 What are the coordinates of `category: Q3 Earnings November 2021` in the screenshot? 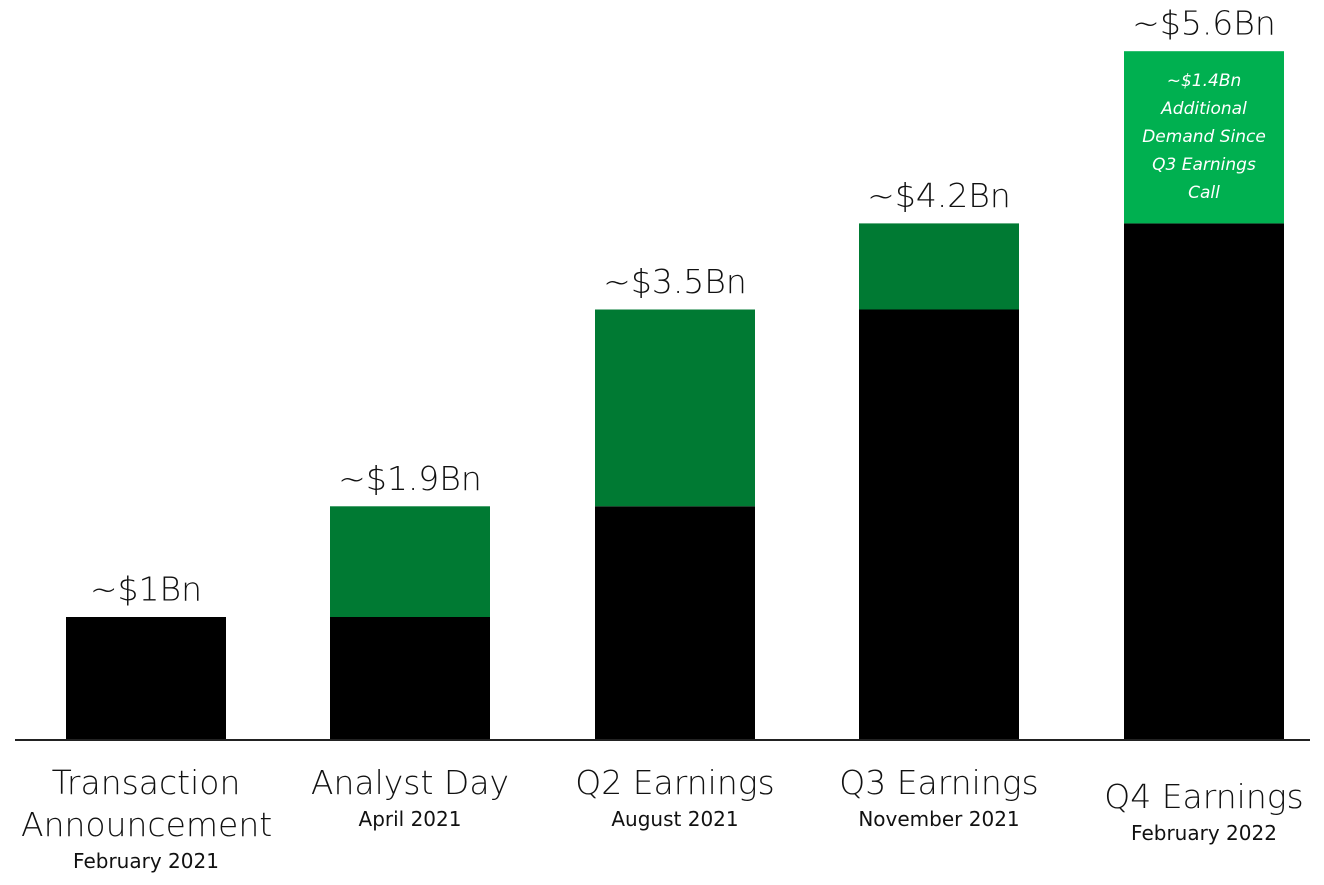 It's located at (939, 798).